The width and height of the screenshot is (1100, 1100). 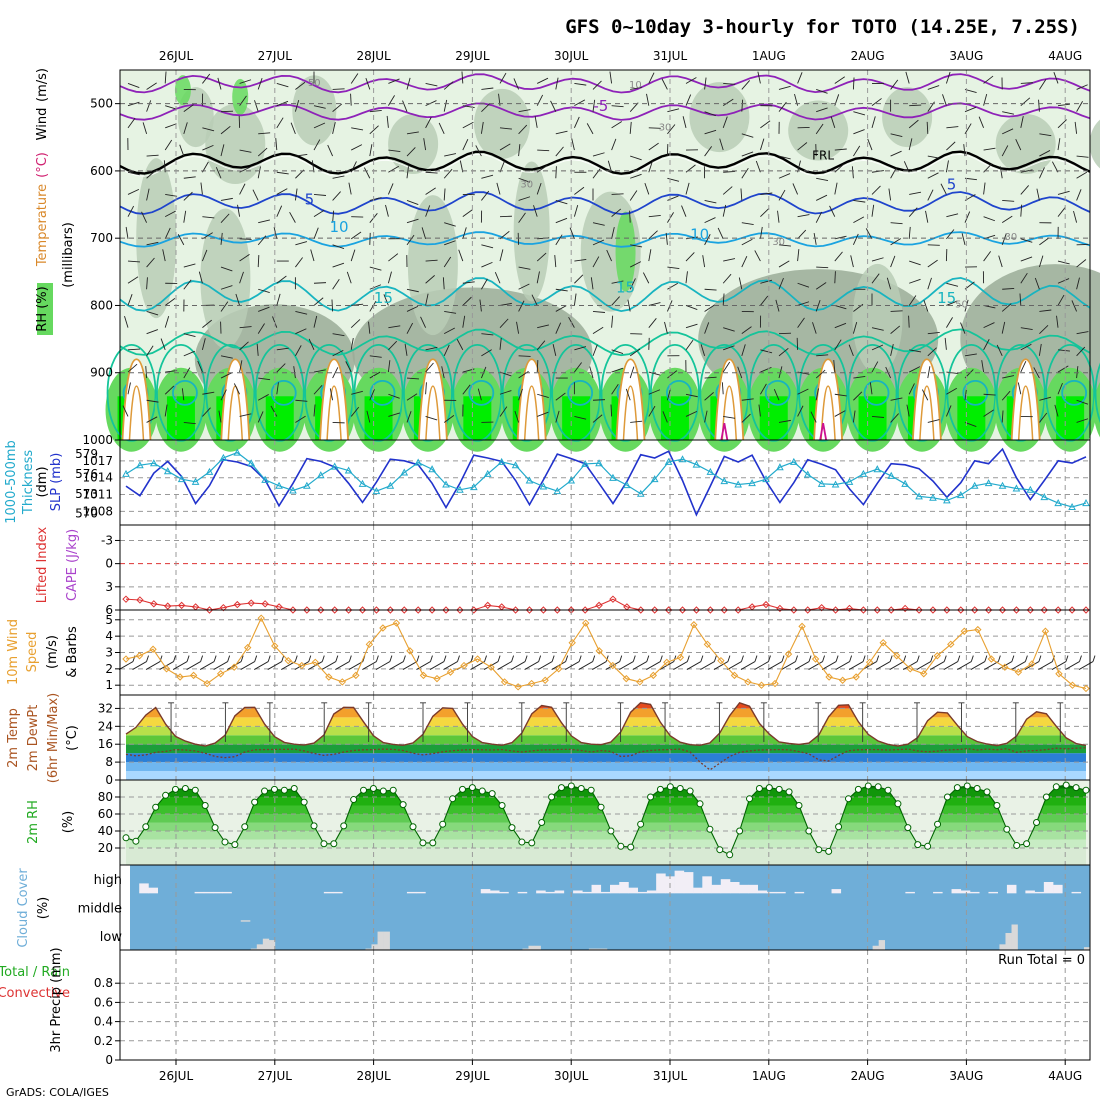 What do you see at coordinates (665, 128) in the screenshot?
I see `contour-label: 30` at bounding box center [665, 128].